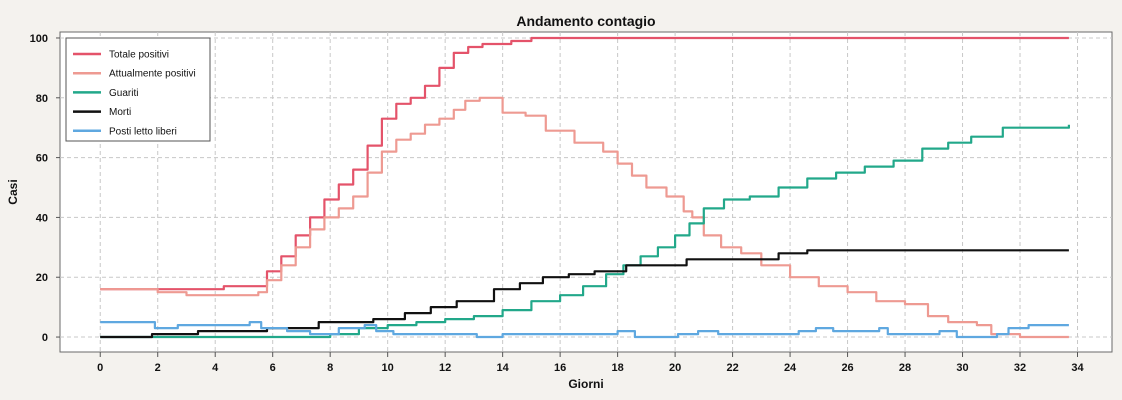 Image resolution: width=1122 pixels, height=400 pixels. What do you see at coordinates (273, 368) in the screenshot?
I see `x-tick-label: 6` at bounding box center [273, 368].